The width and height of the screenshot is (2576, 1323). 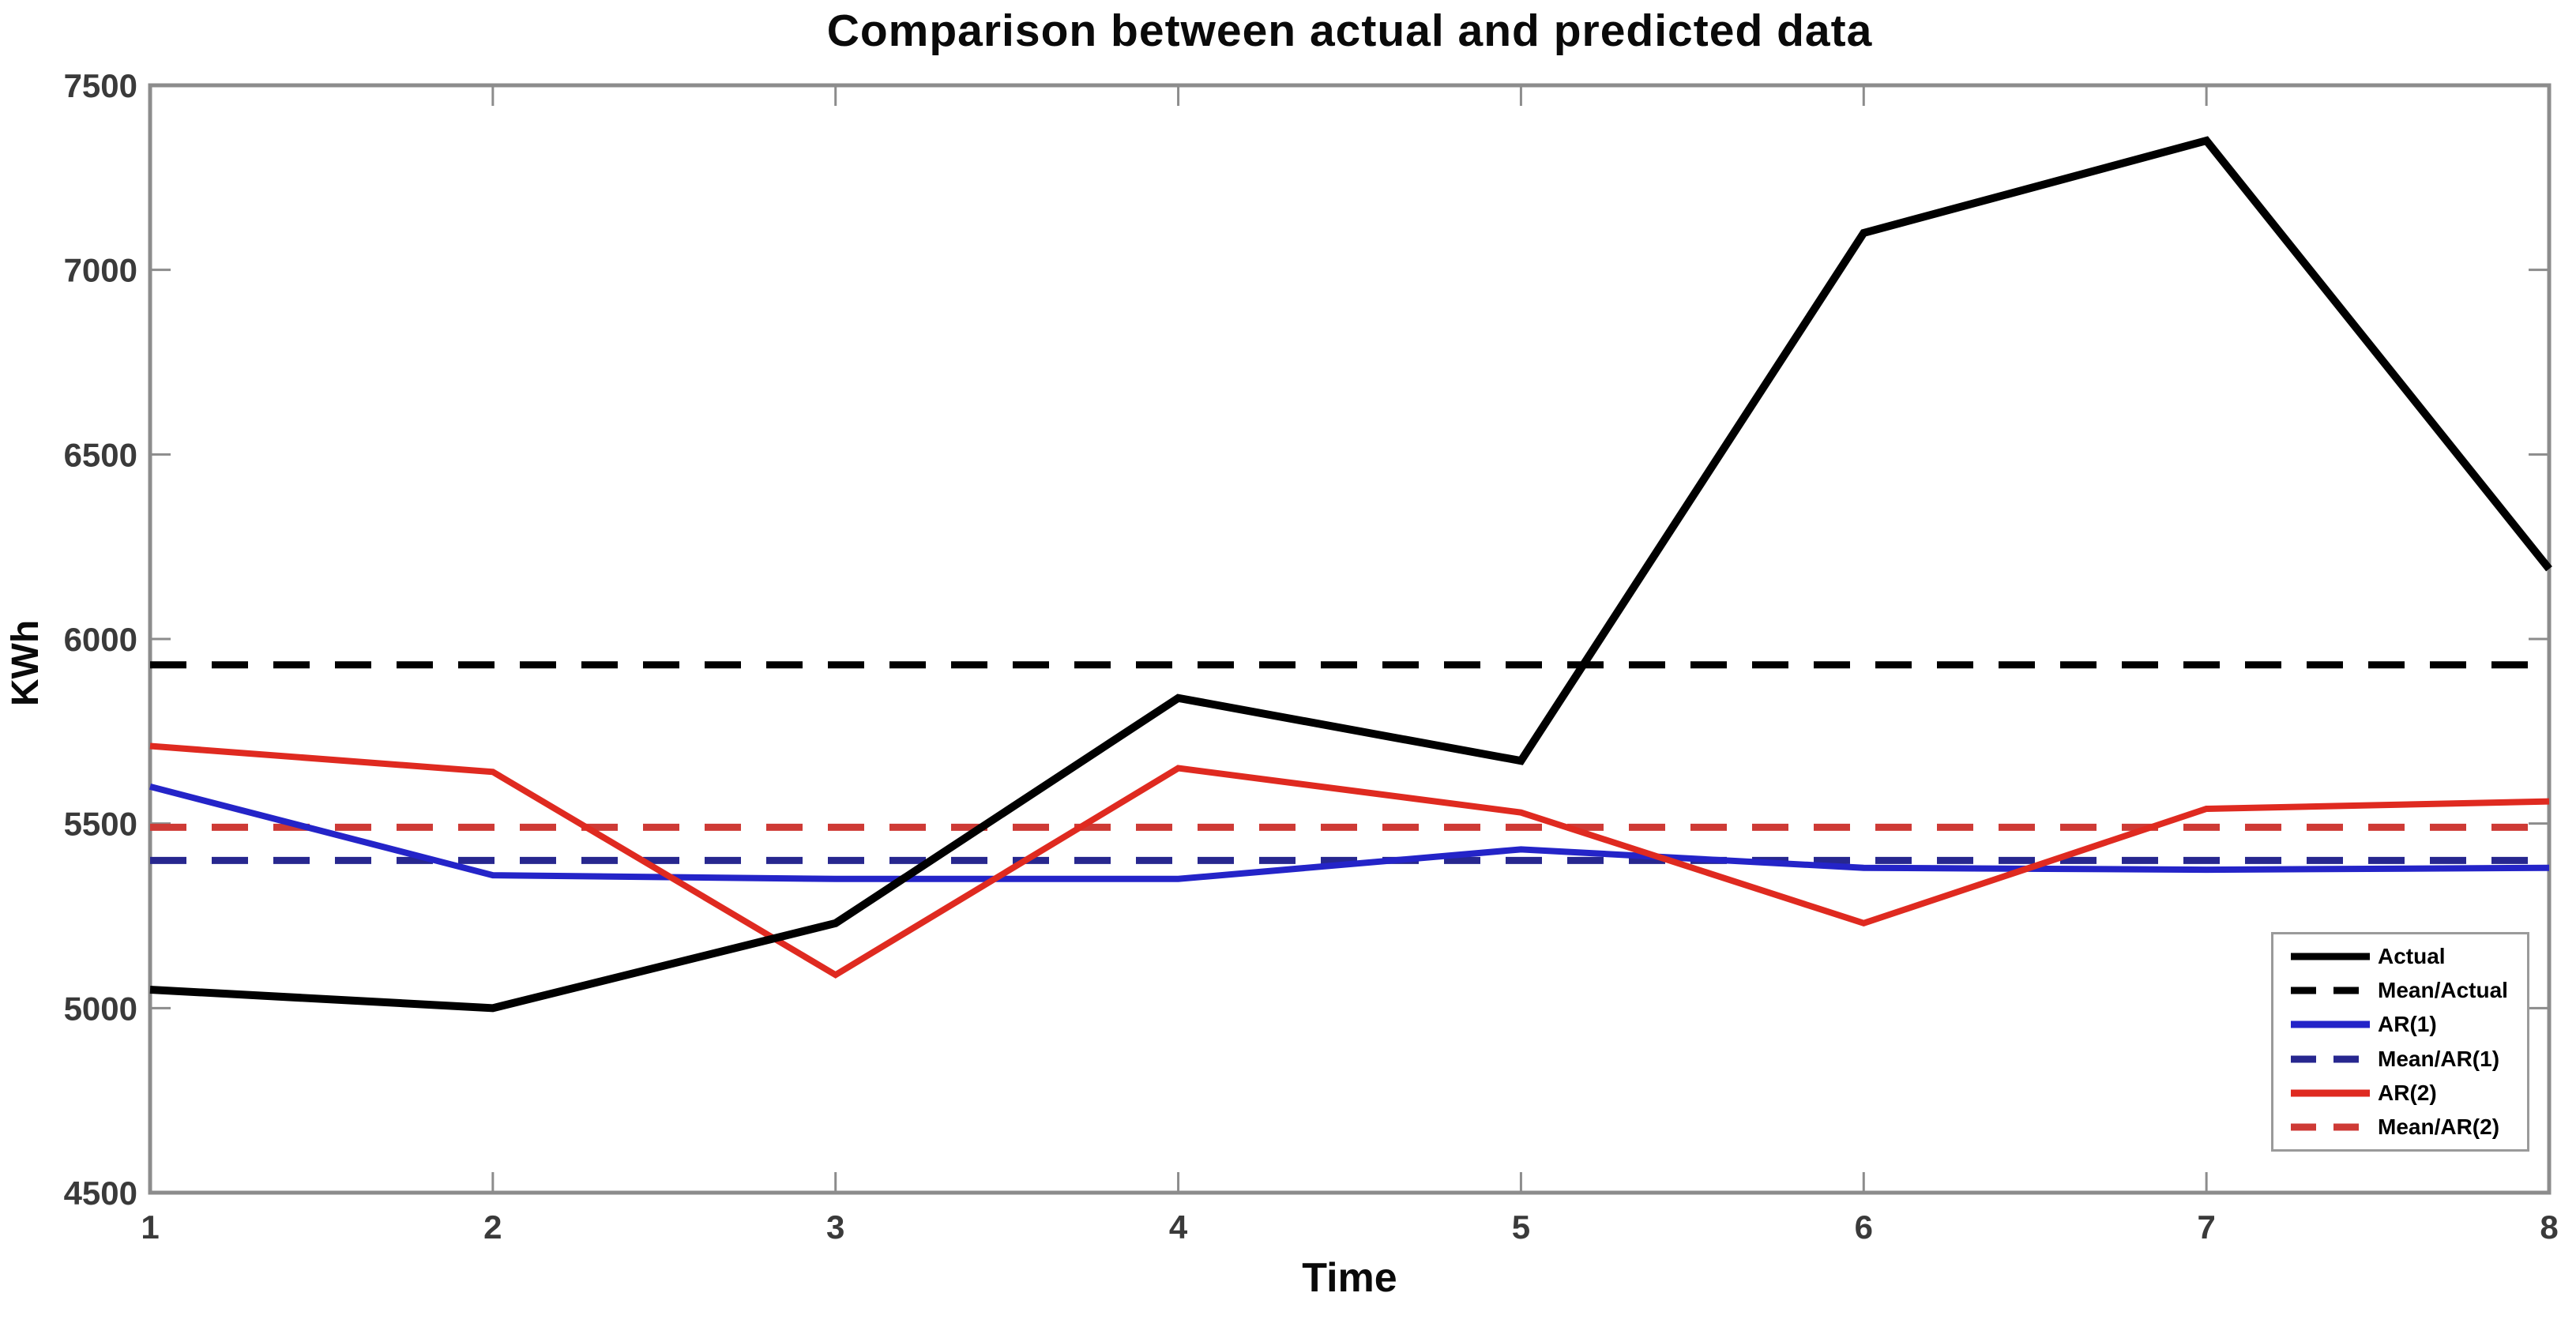 I want to click on legend-label: AR(1), so click(x=2408, y=1024).